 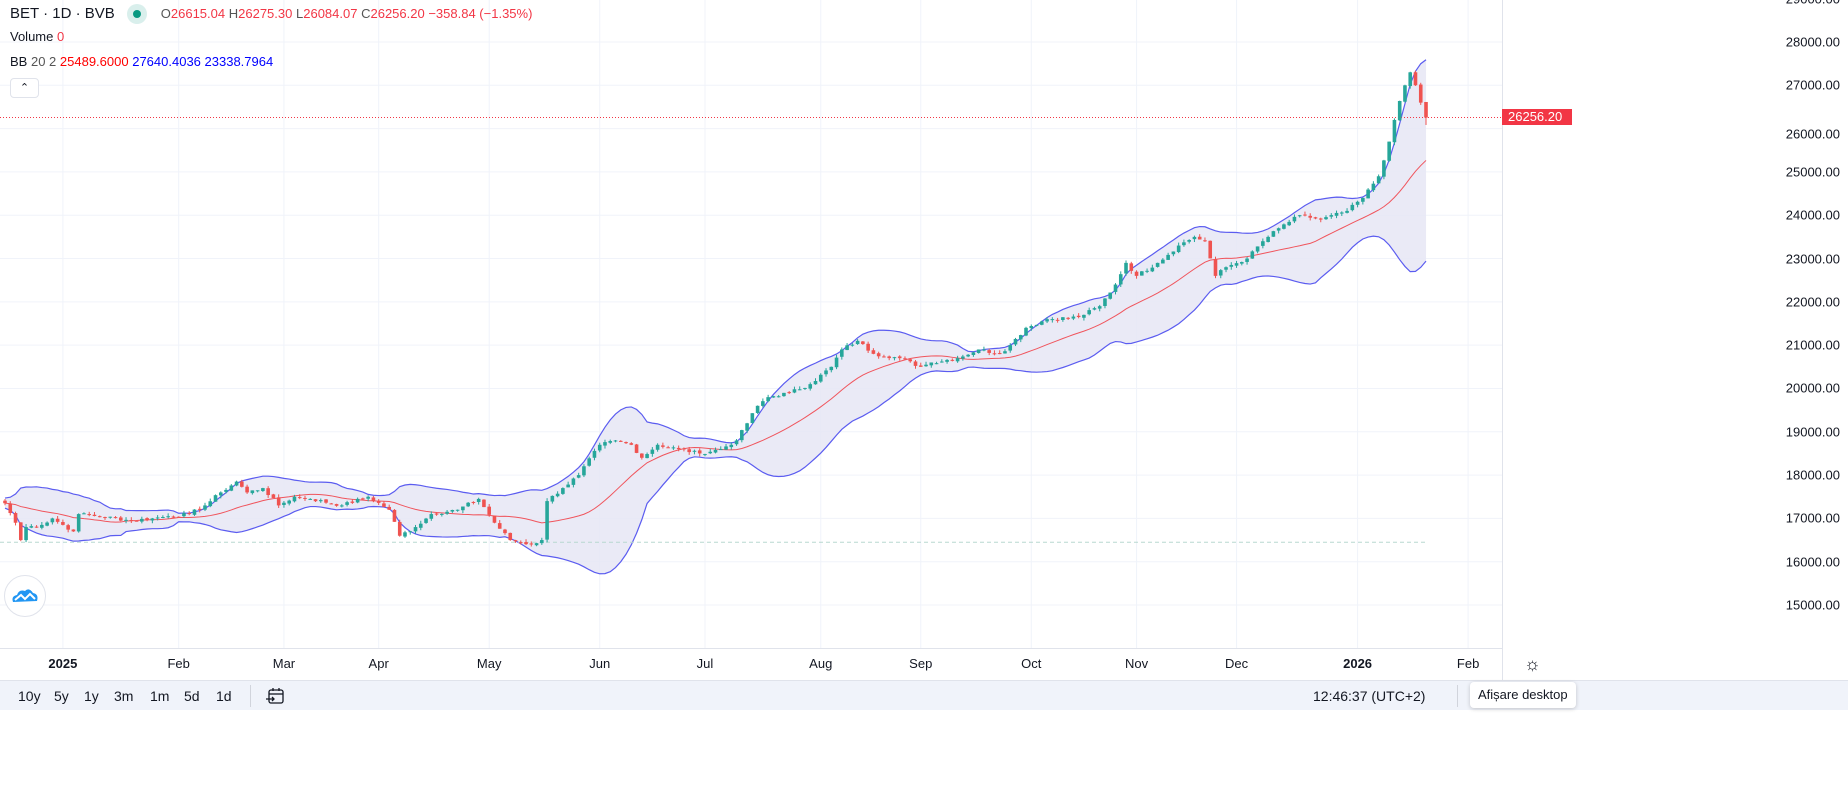 What do you see at coordinates (751, 648) in the screenshot?
I see `time-axis-divider` at bounding box center [751, 648].